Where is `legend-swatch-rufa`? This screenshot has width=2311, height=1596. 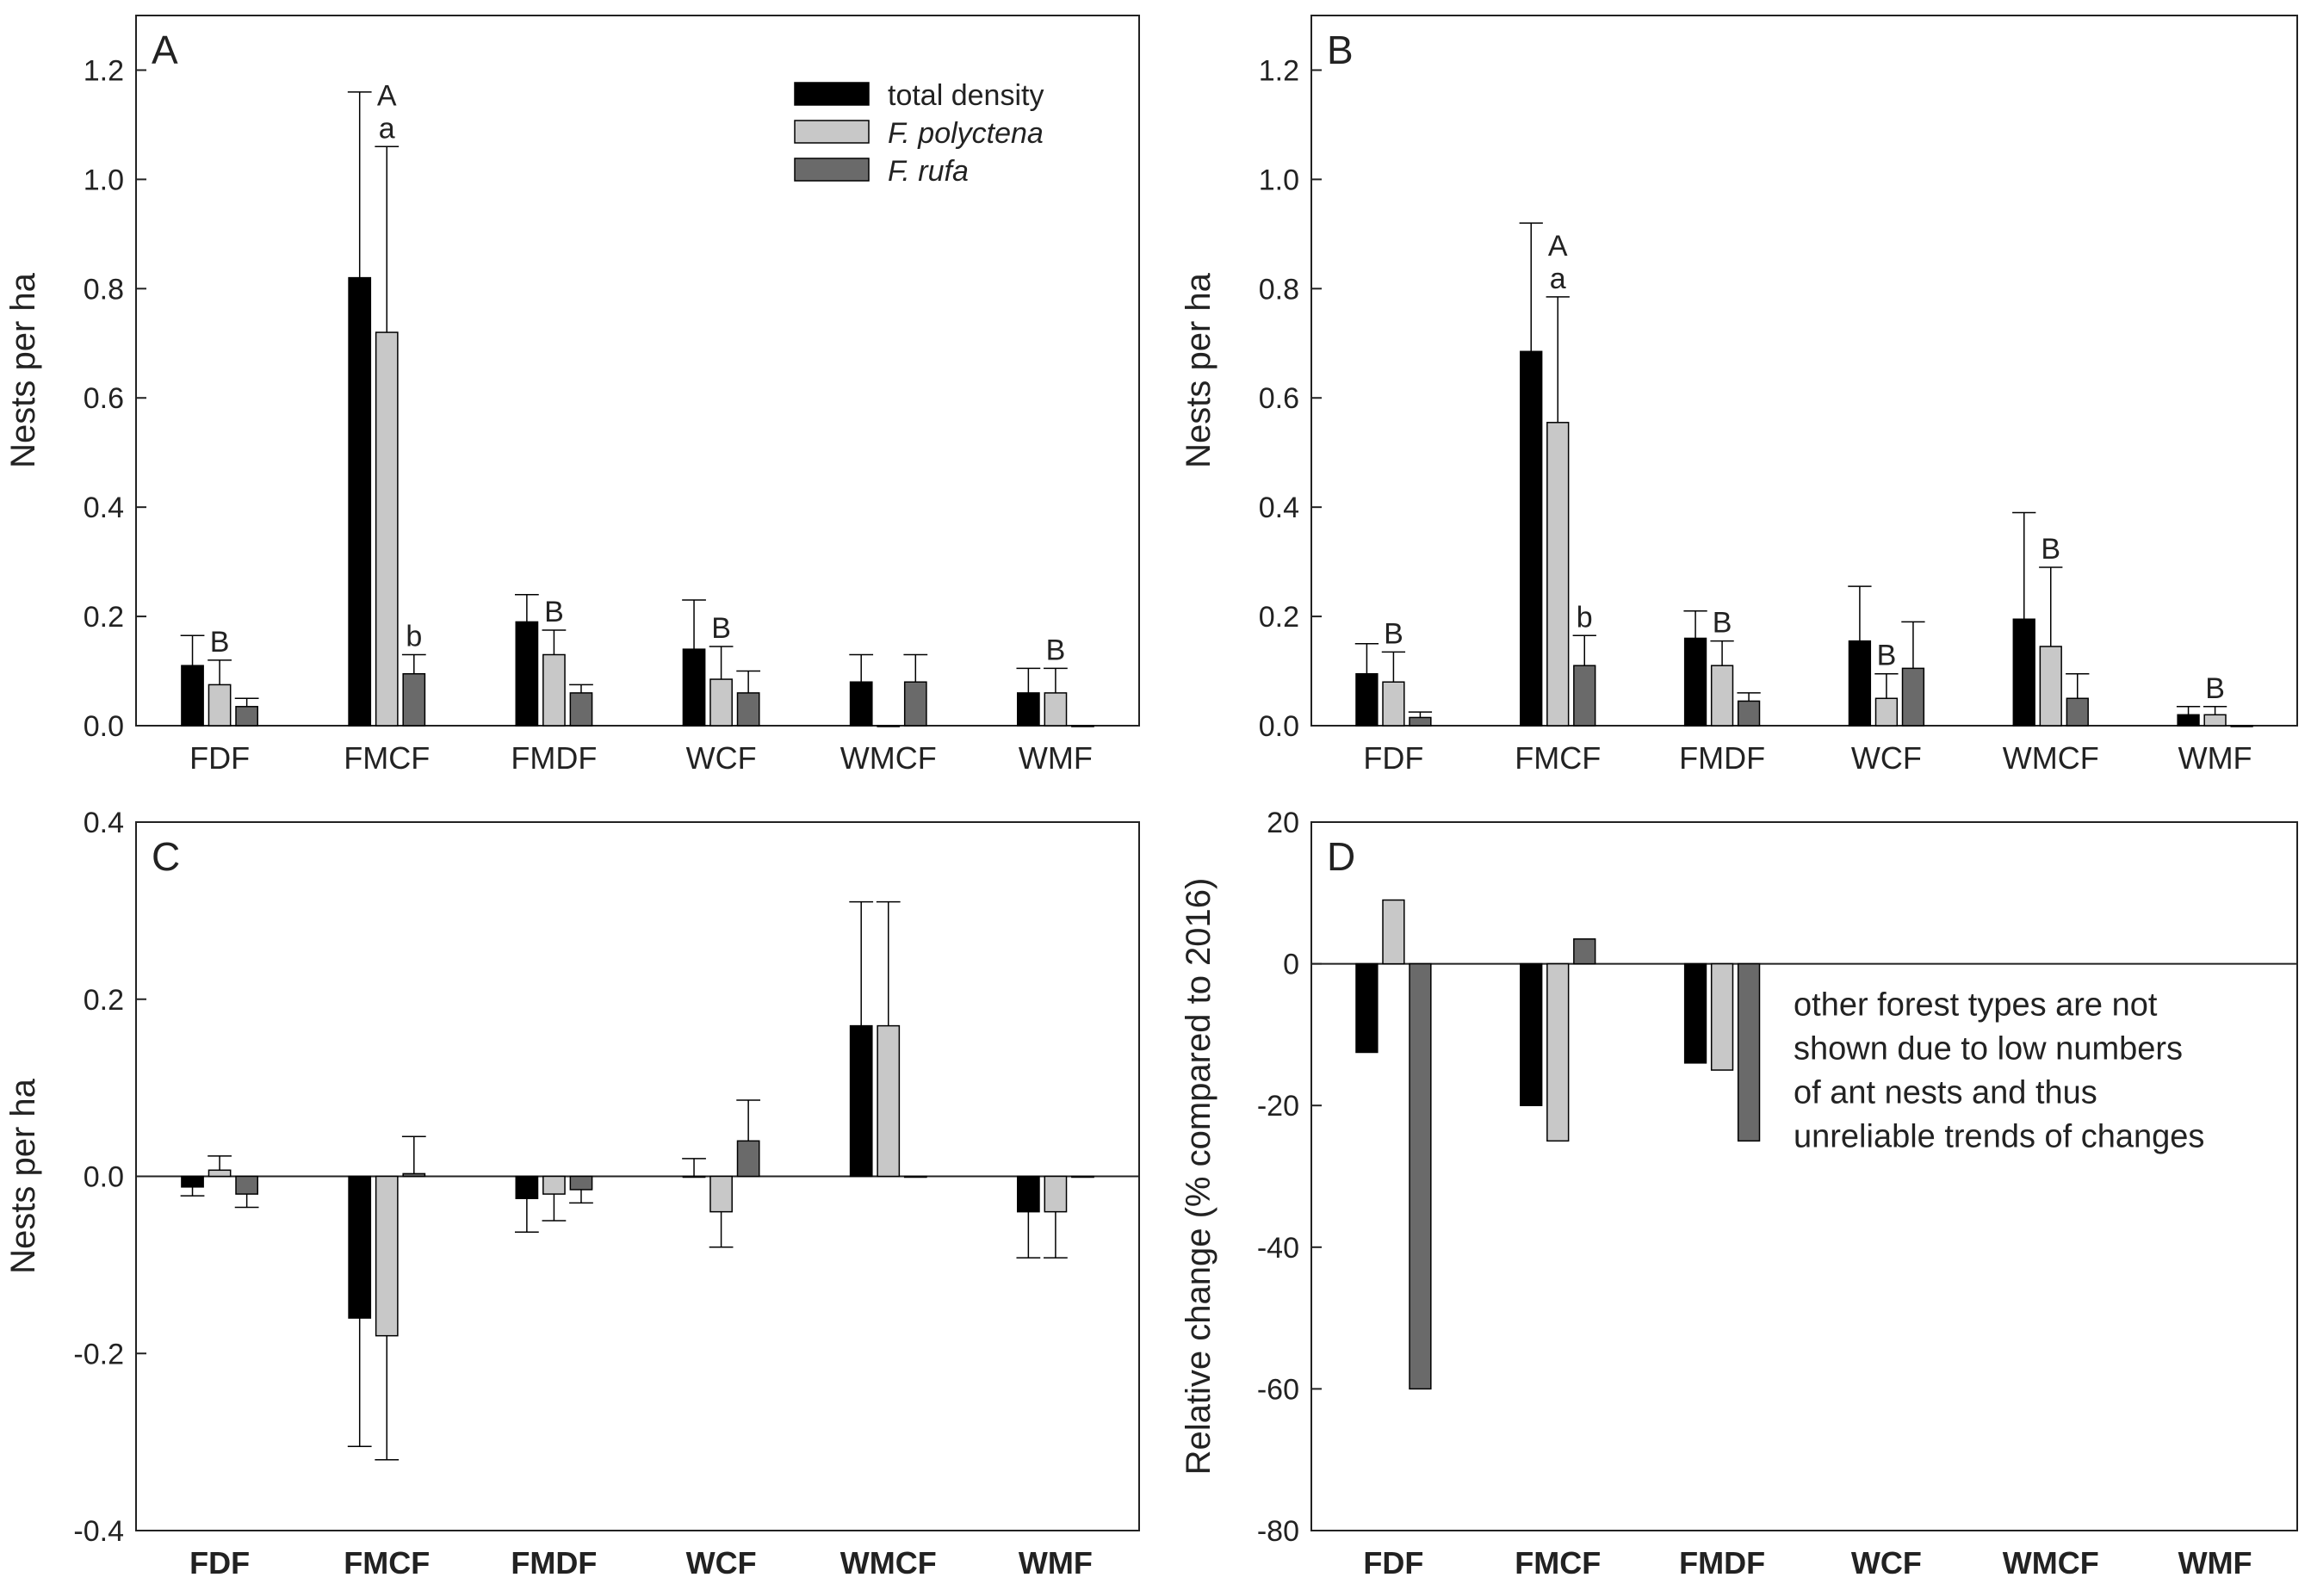 legend-swatch-rufa is located at coordinates (832, 170).